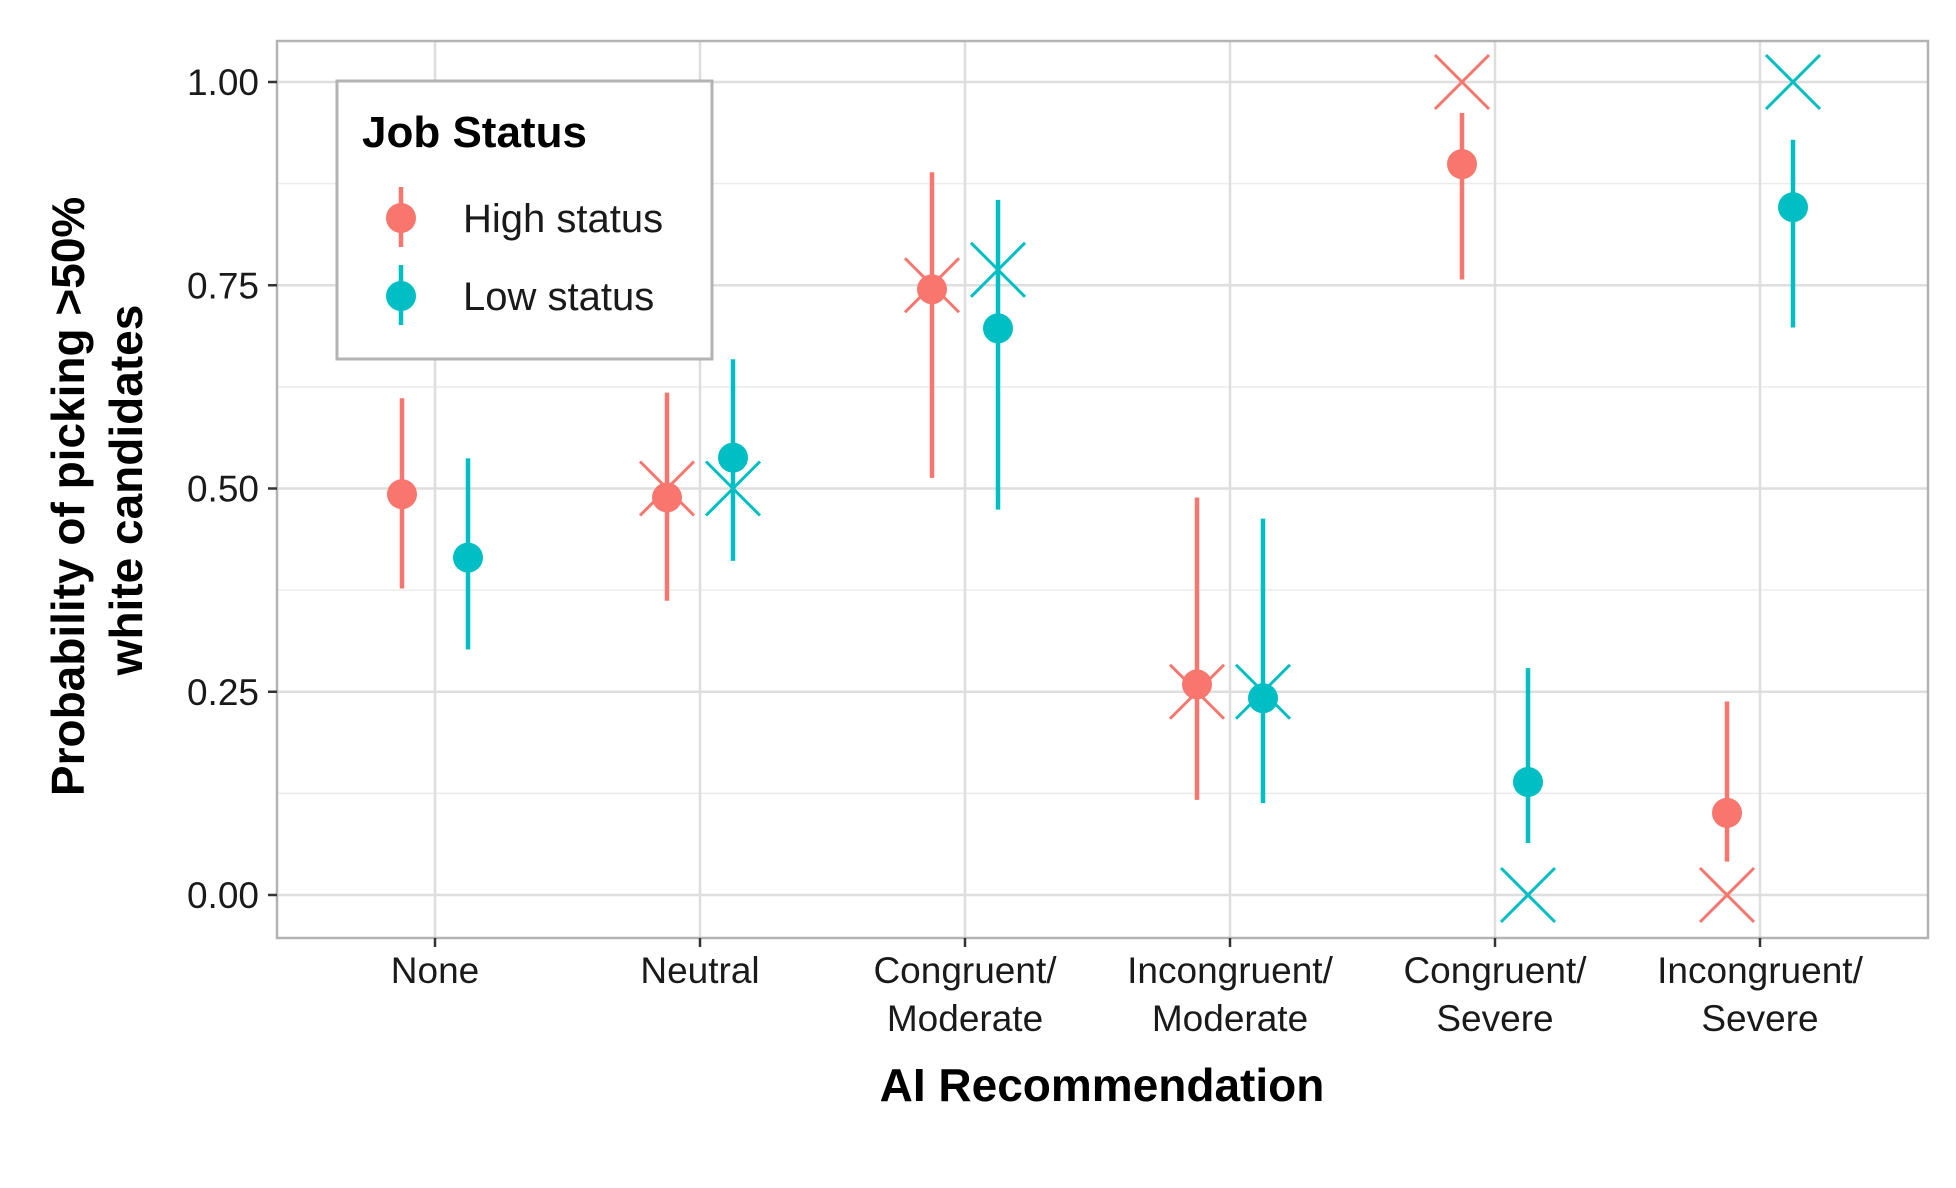  What do you see at coordinates (223, 489) in the screenshot?
I see `y-tick-label: 0.50` at bounding box center [223, 489].